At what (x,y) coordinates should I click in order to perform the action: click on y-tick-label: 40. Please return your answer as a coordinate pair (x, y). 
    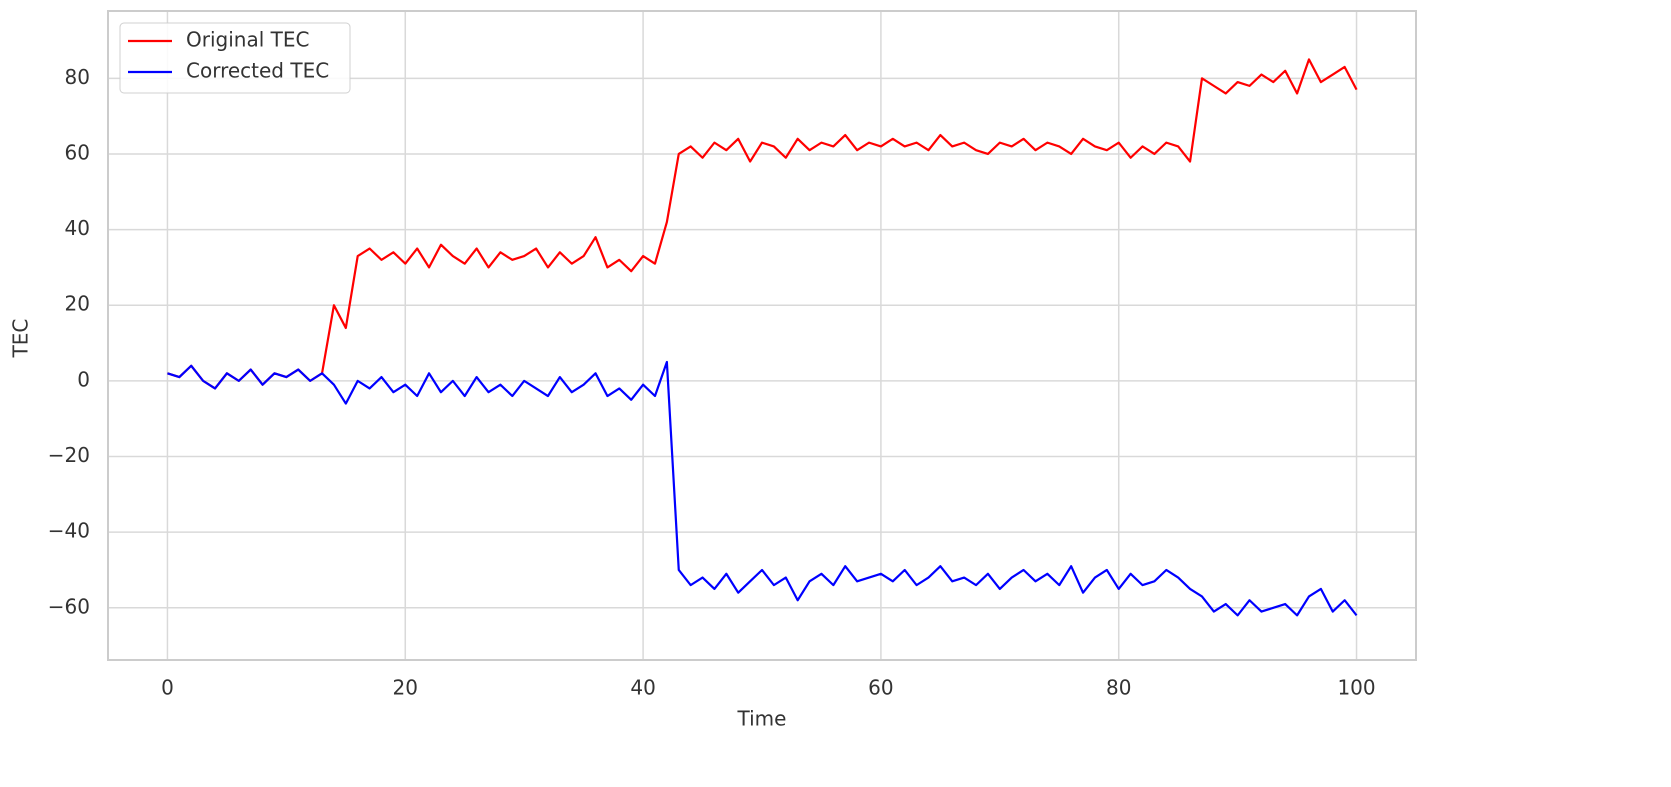
    Looking at the image, I should click on (77, 228).